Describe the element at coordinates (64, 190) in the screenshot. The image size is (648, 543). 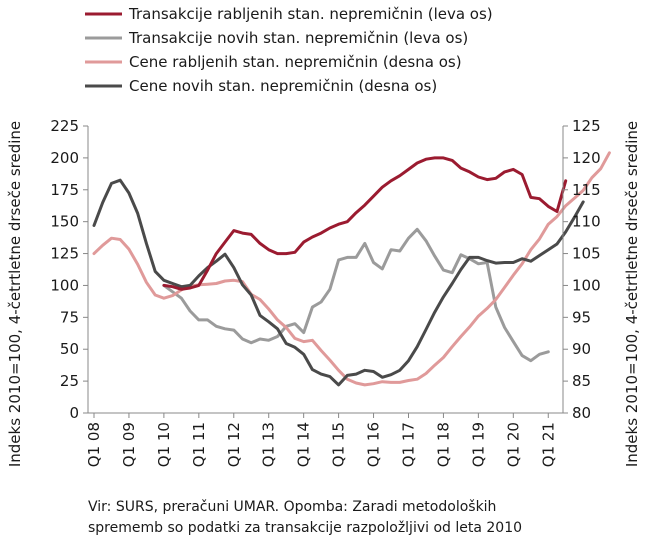
I see `left-tick-label: 175` at that location.